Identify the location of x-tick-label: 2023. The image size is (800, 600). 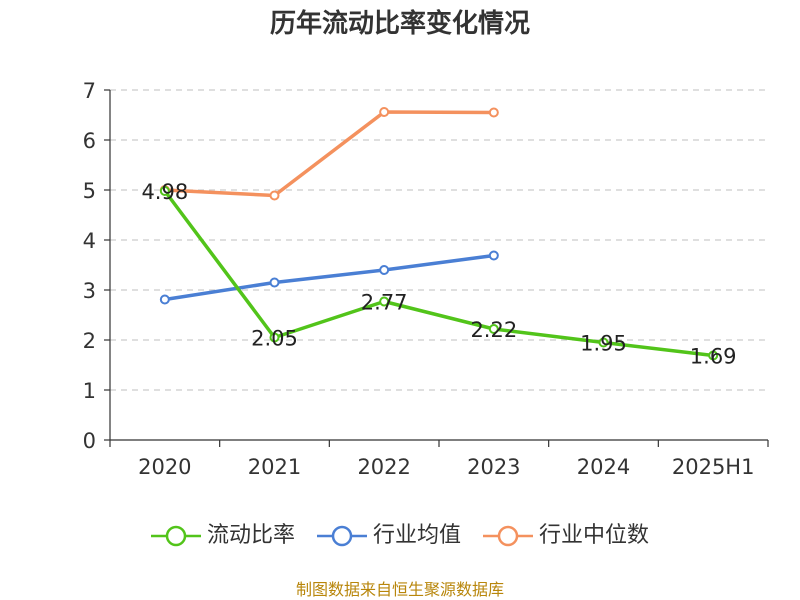
(493, 467).